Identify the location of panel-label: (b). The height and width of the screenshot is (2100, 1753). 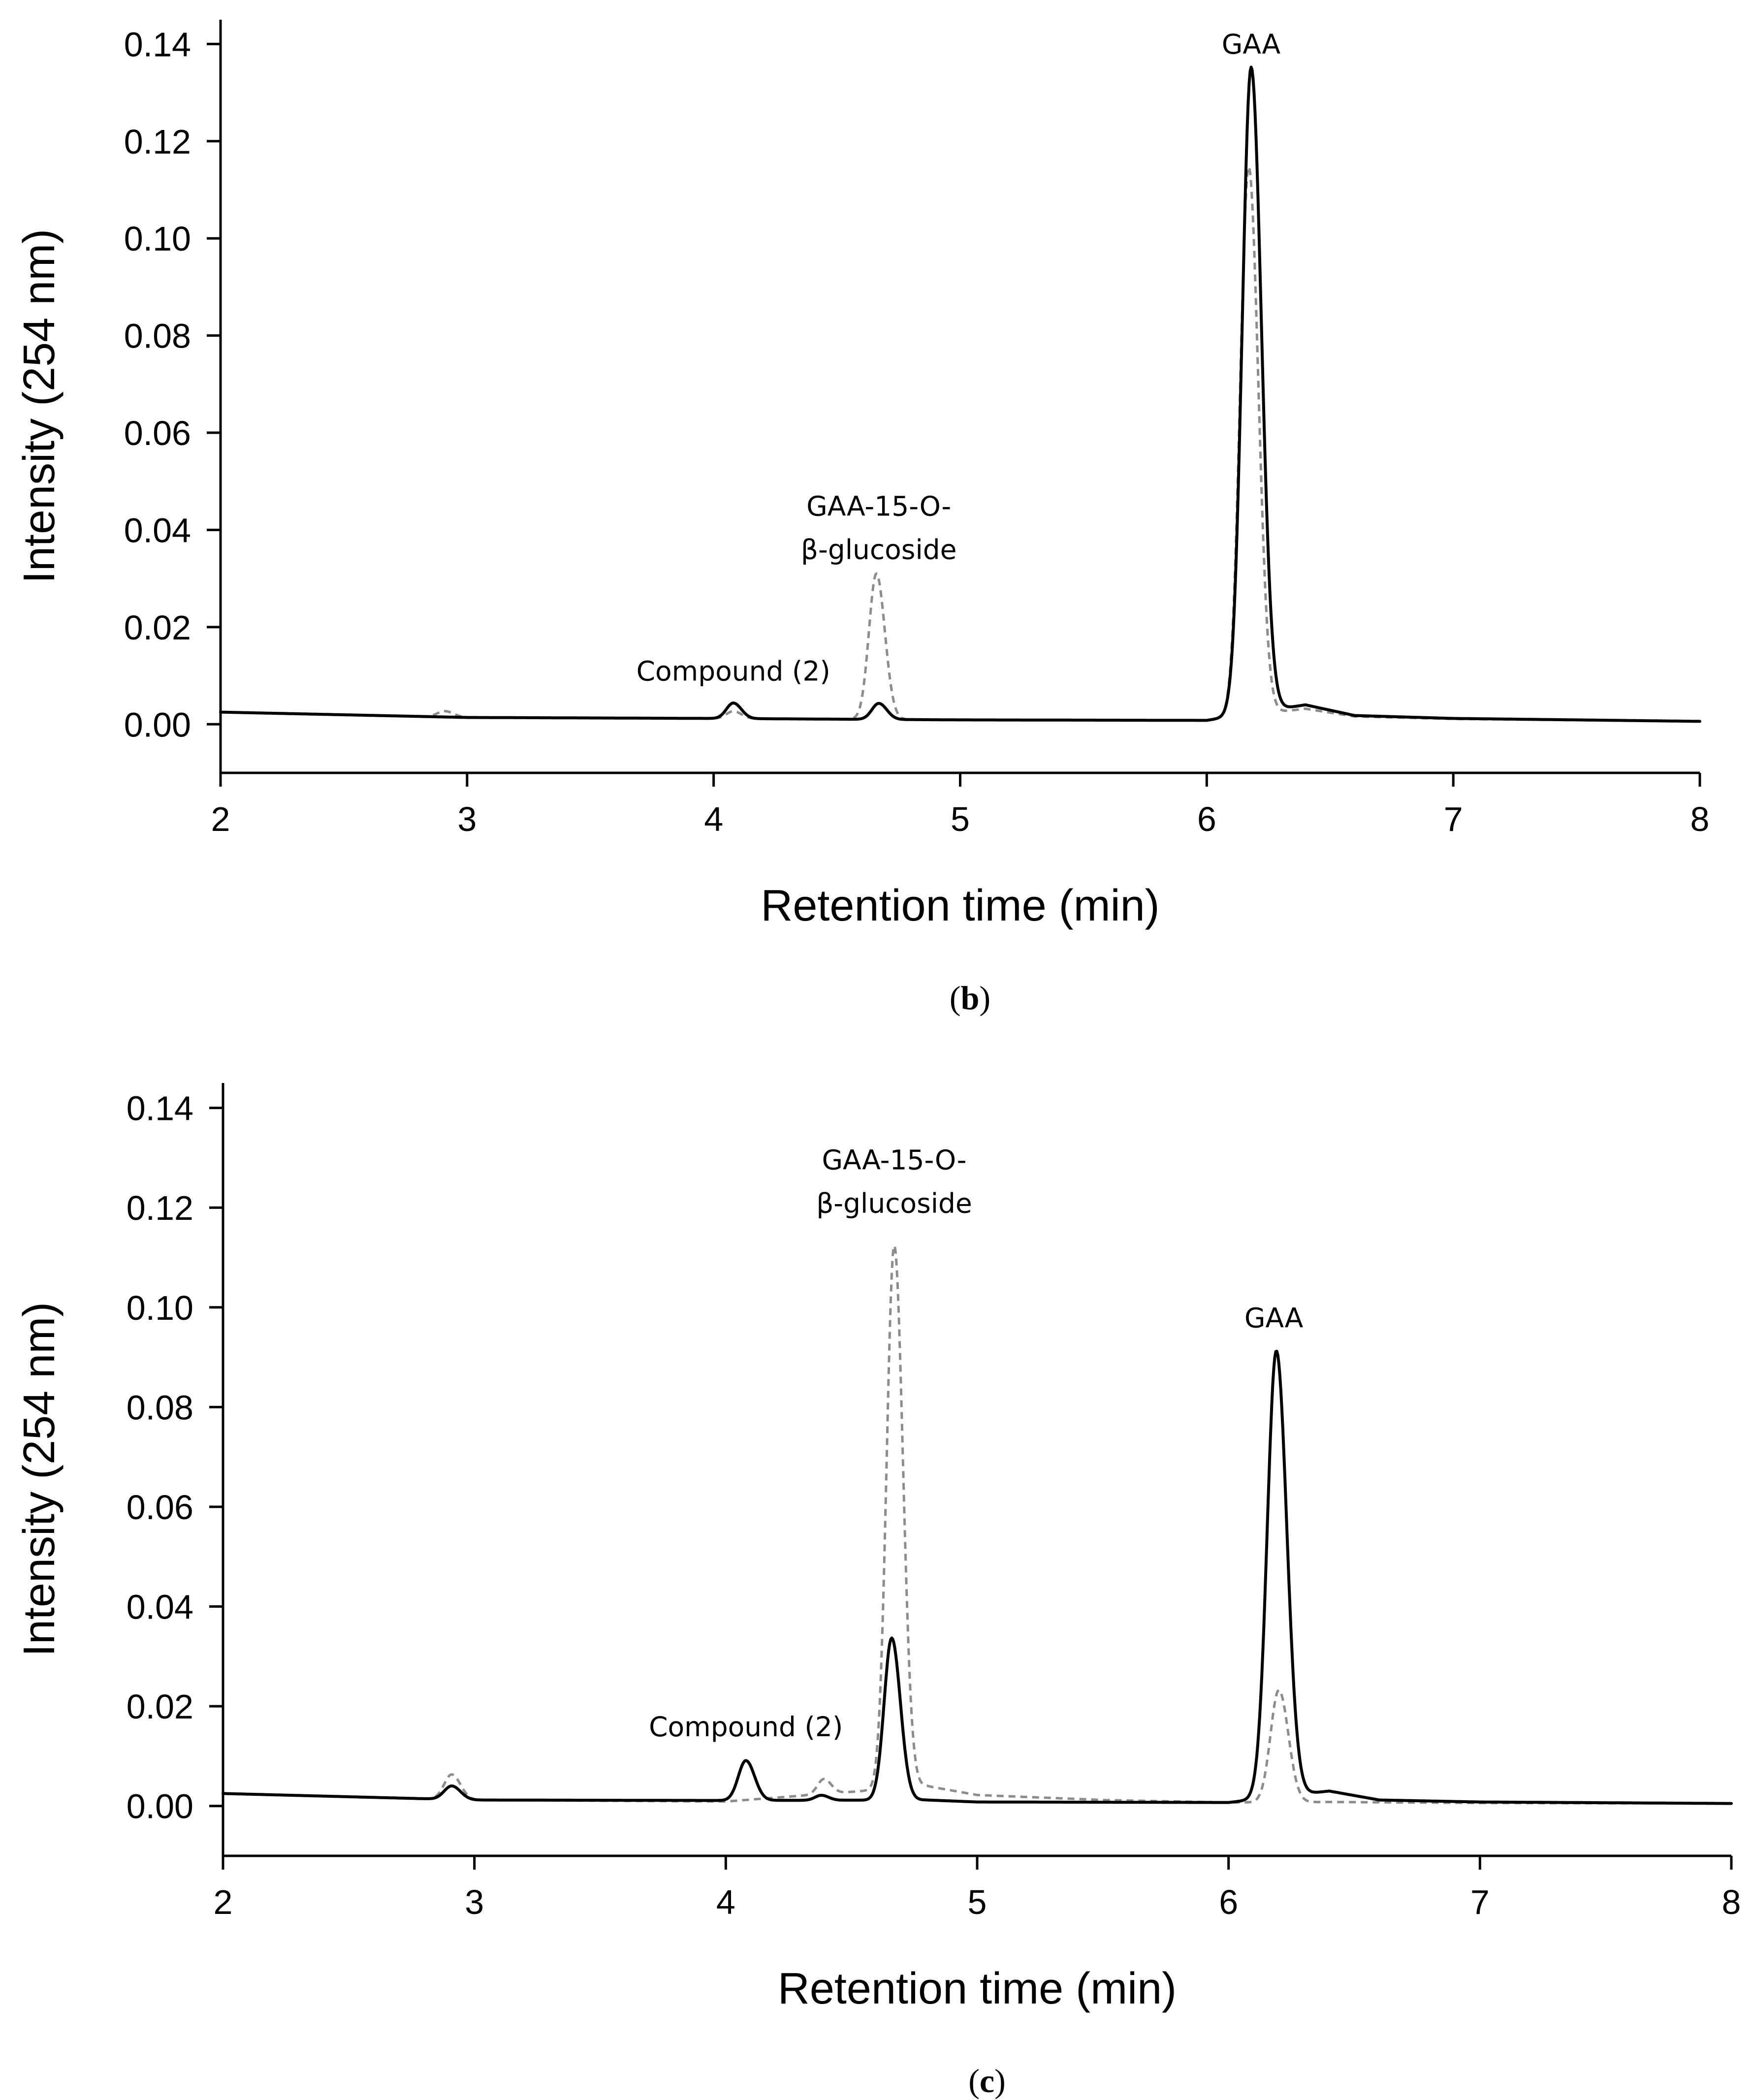
(970, 998).